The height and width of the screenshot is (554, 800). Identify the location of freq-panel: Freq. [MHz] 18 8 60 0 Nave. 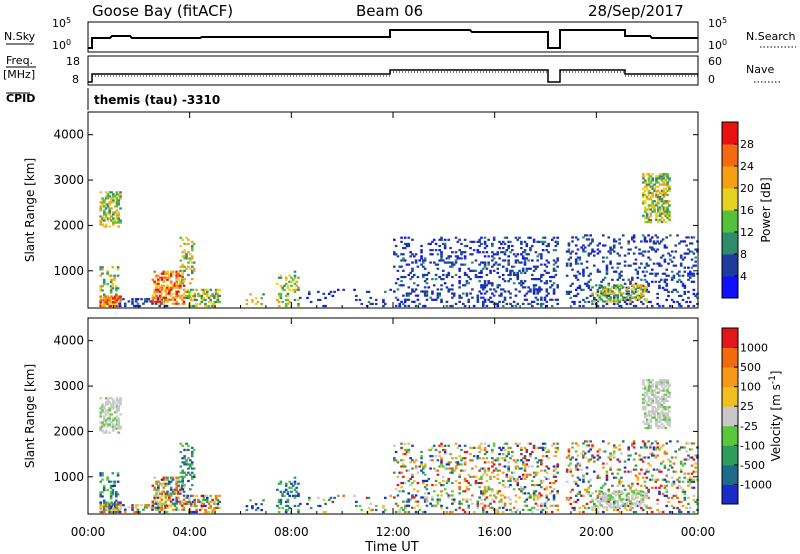
(391, 70).